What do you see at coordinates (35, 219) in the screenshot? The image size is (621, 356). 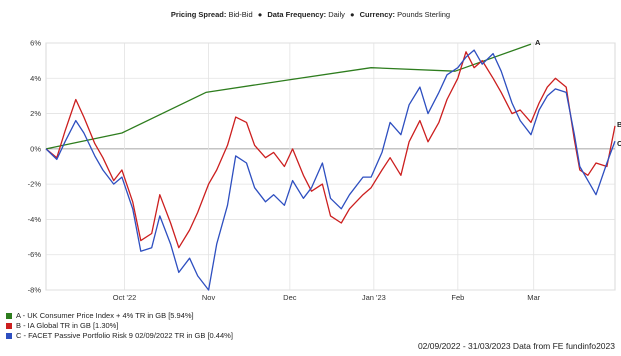 I see `y-tick-label: -4%` at bounding box center [35, 219].